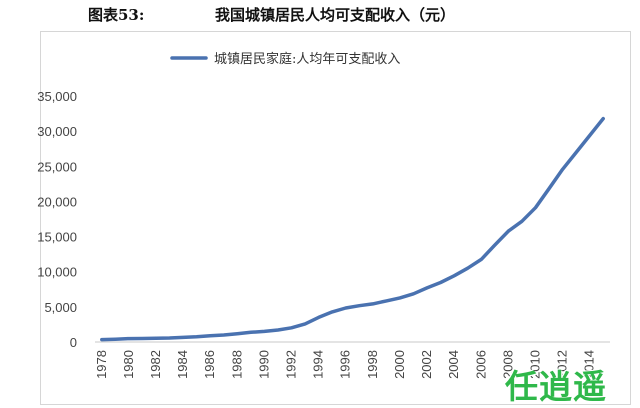 This screenshot has height=408, width=640. I want to click on x-tick-label: 1998, so click(372, 364).